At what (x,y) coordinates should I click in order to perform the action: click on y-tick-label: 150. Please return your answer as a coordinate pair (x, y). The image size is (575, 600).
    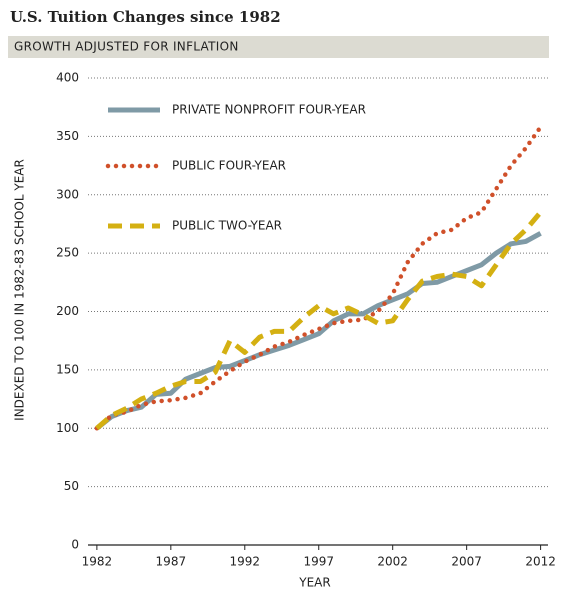
    Looking at the image, I should click on (67, 369).